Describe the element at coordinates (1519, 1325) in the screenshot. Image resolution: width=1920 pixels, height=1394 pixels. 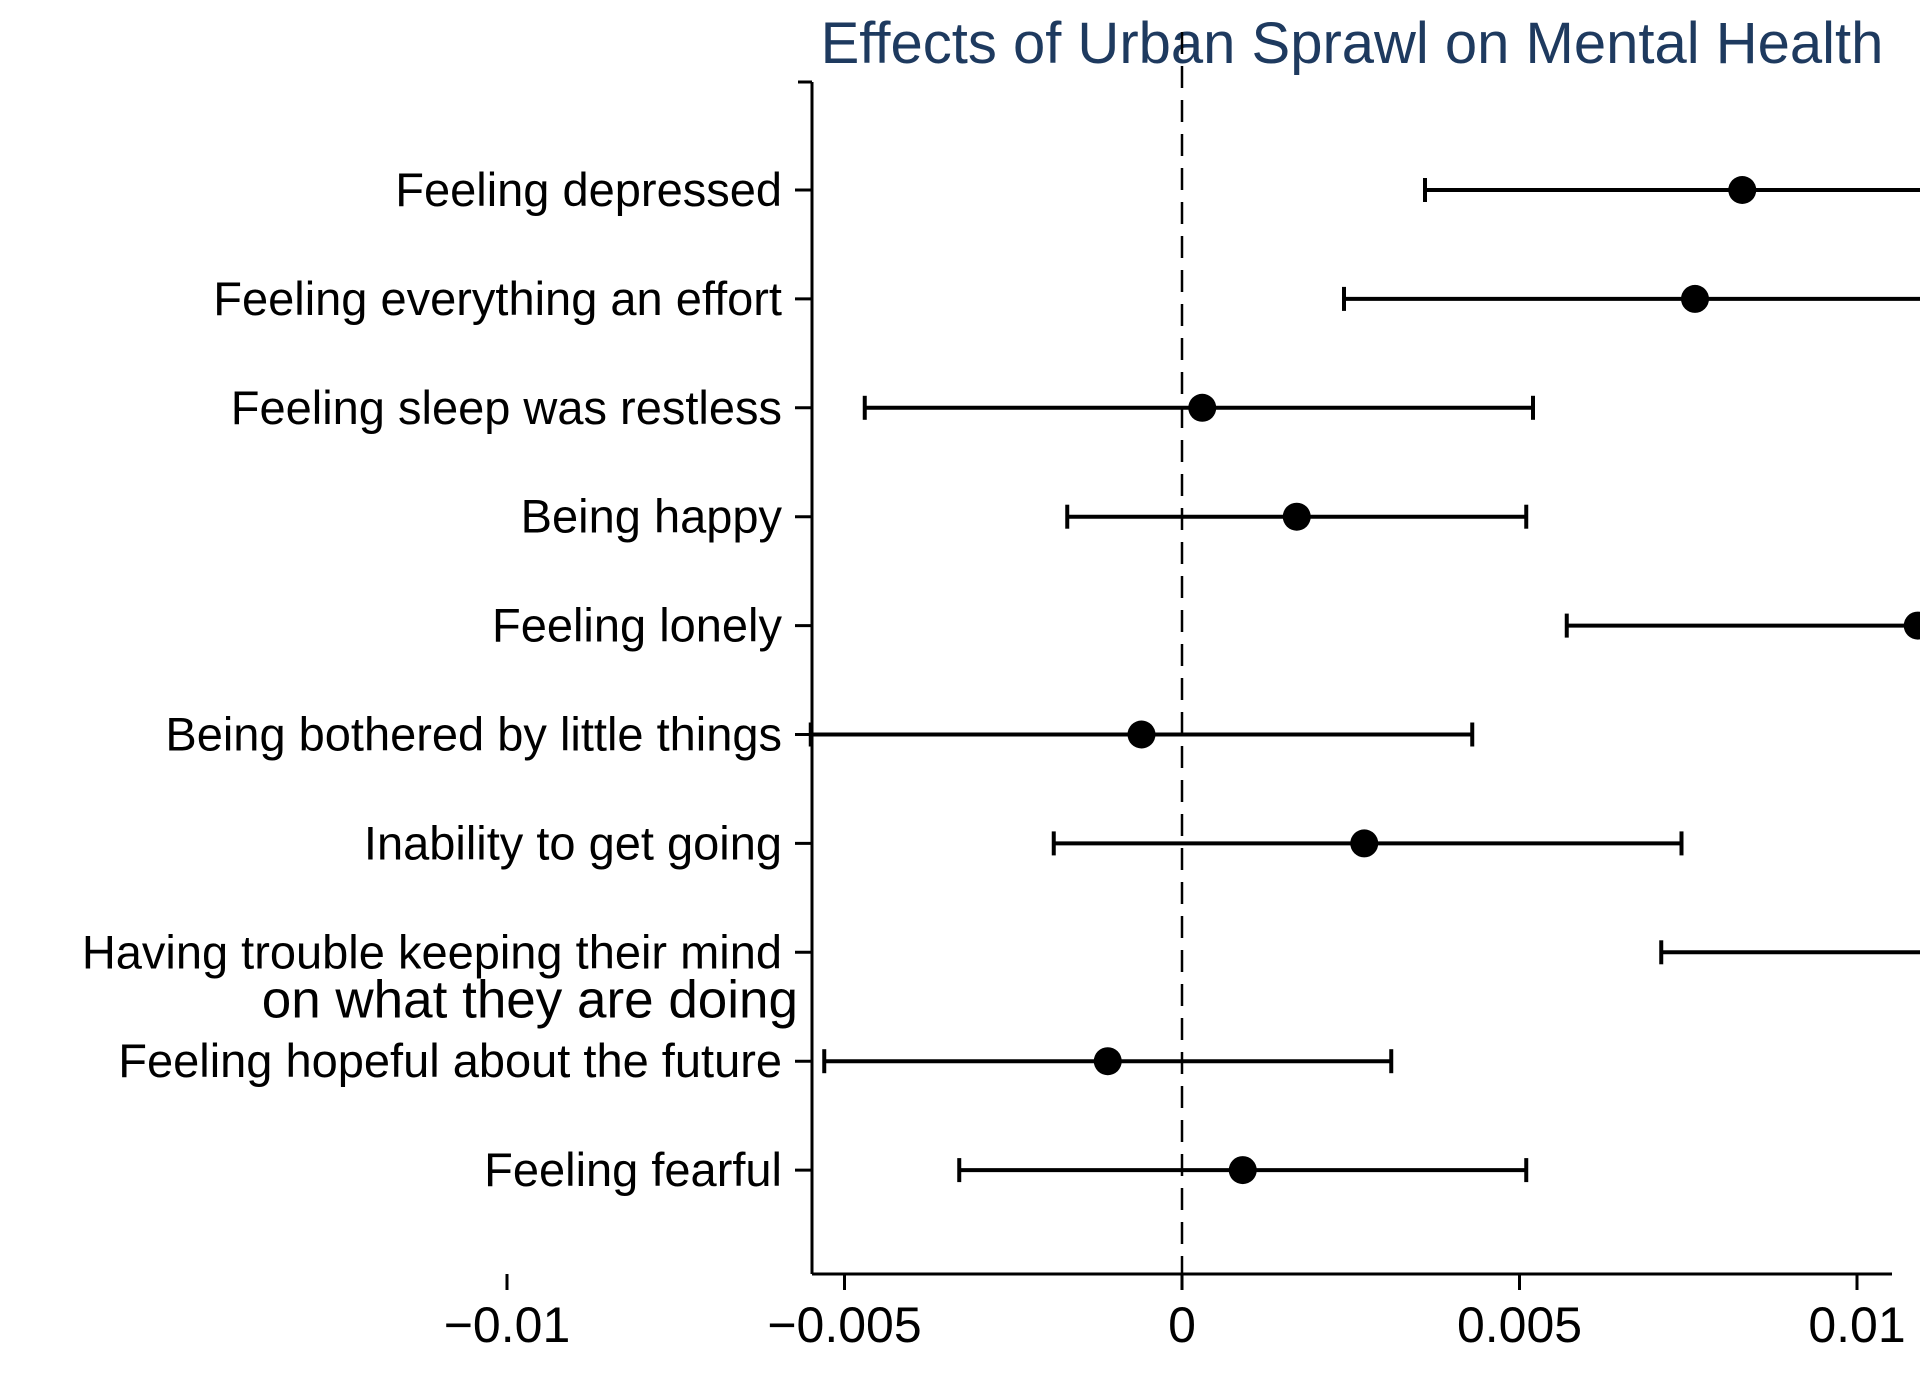
I see `x-tick-label: 0.005` at that location.